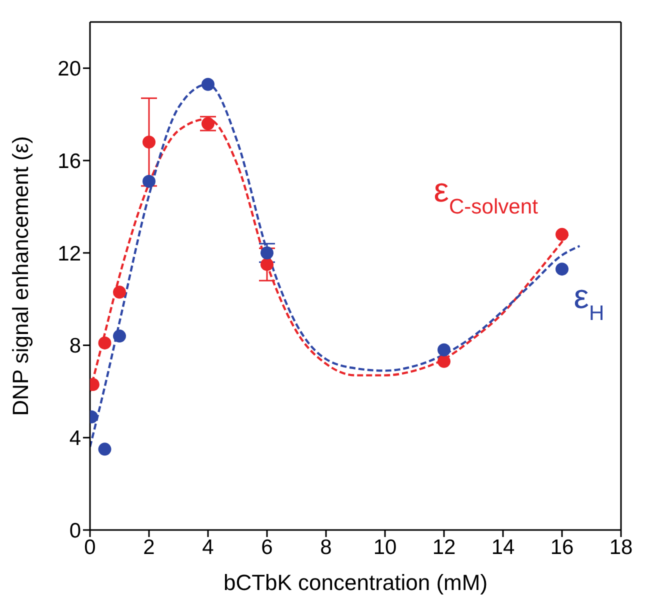 The image size is (645, 603). Describe the element at coordinates (326, 547) in the screenshot. I see `x-tick-label: 8` at that location.